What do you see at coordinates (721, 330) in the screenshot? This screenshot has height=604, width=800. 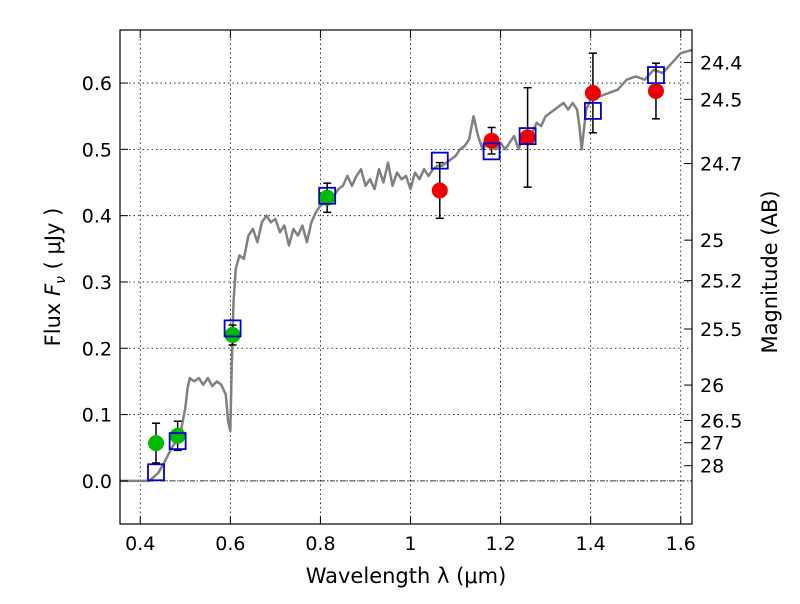 I see `y2-tick-label: 25.5` at bounding box center [721, 330].